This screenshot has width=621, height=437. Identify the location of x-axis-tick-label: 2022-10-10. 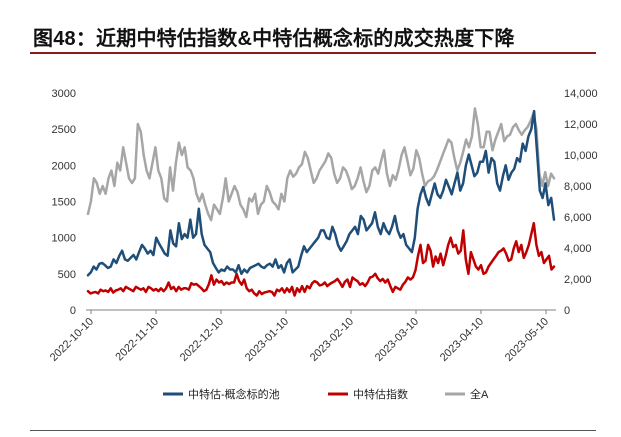
(72, 340).